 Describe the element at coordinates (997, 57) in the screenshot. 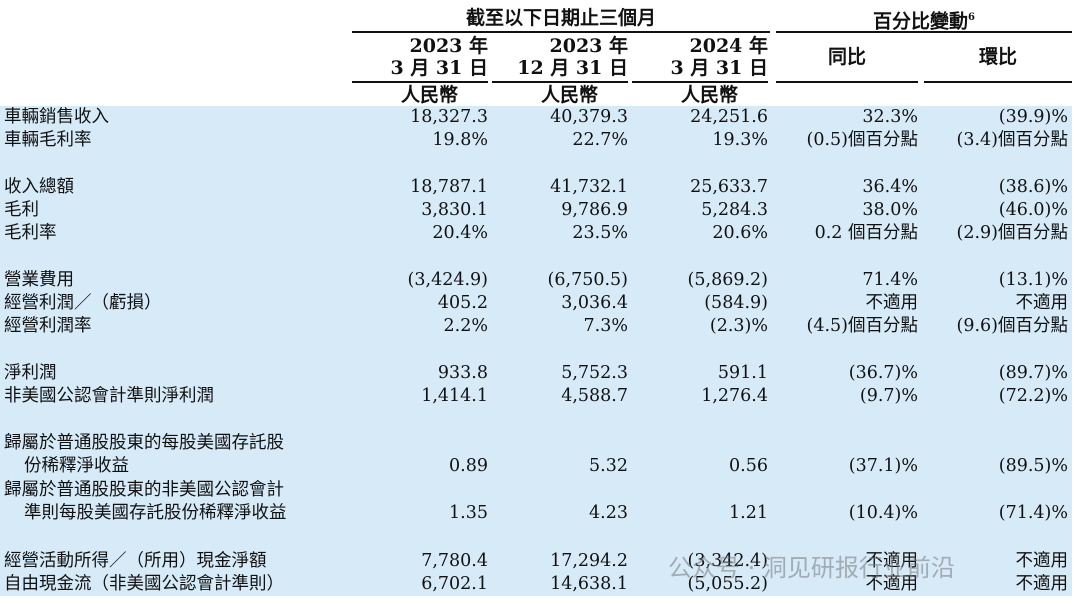

I see `qoq-header: 環比` at that location.